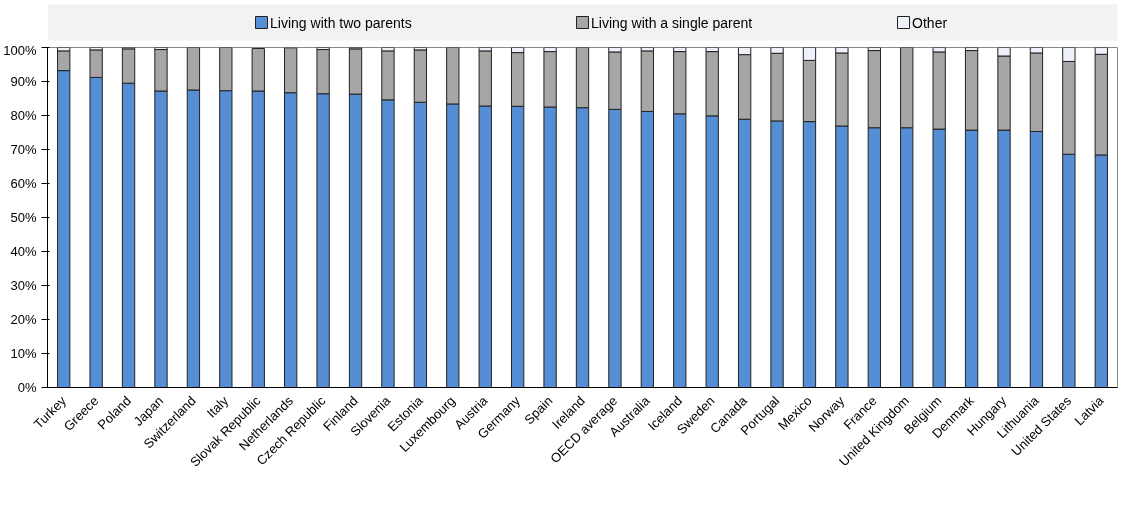 The height and width of the screenshot is (519, 1142). I want to click on y-tick-label: 40%, so click(23, 251).